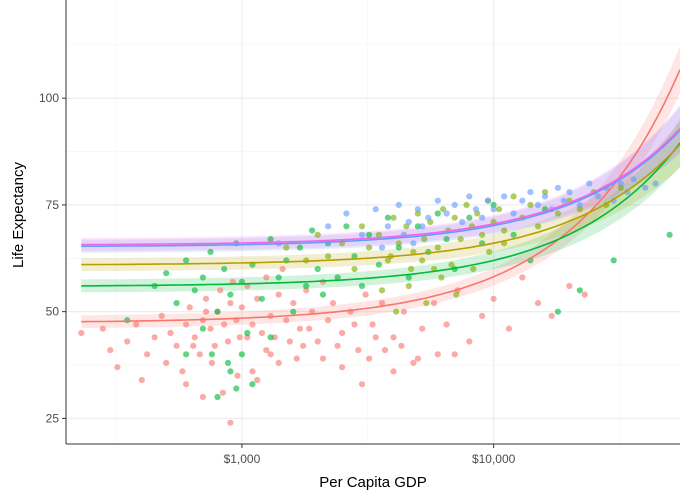 The image size is (680, 500). Describe the element at coordinates (242, 459) in the screenshot. I see `x-tick-label: $1,000` at that location.